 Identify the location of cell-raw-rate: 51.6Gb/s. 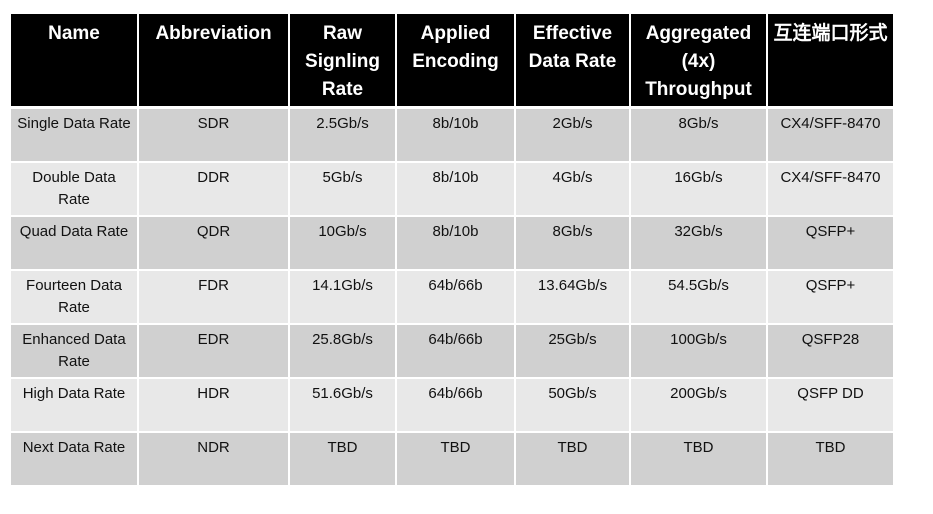
(343, 405).